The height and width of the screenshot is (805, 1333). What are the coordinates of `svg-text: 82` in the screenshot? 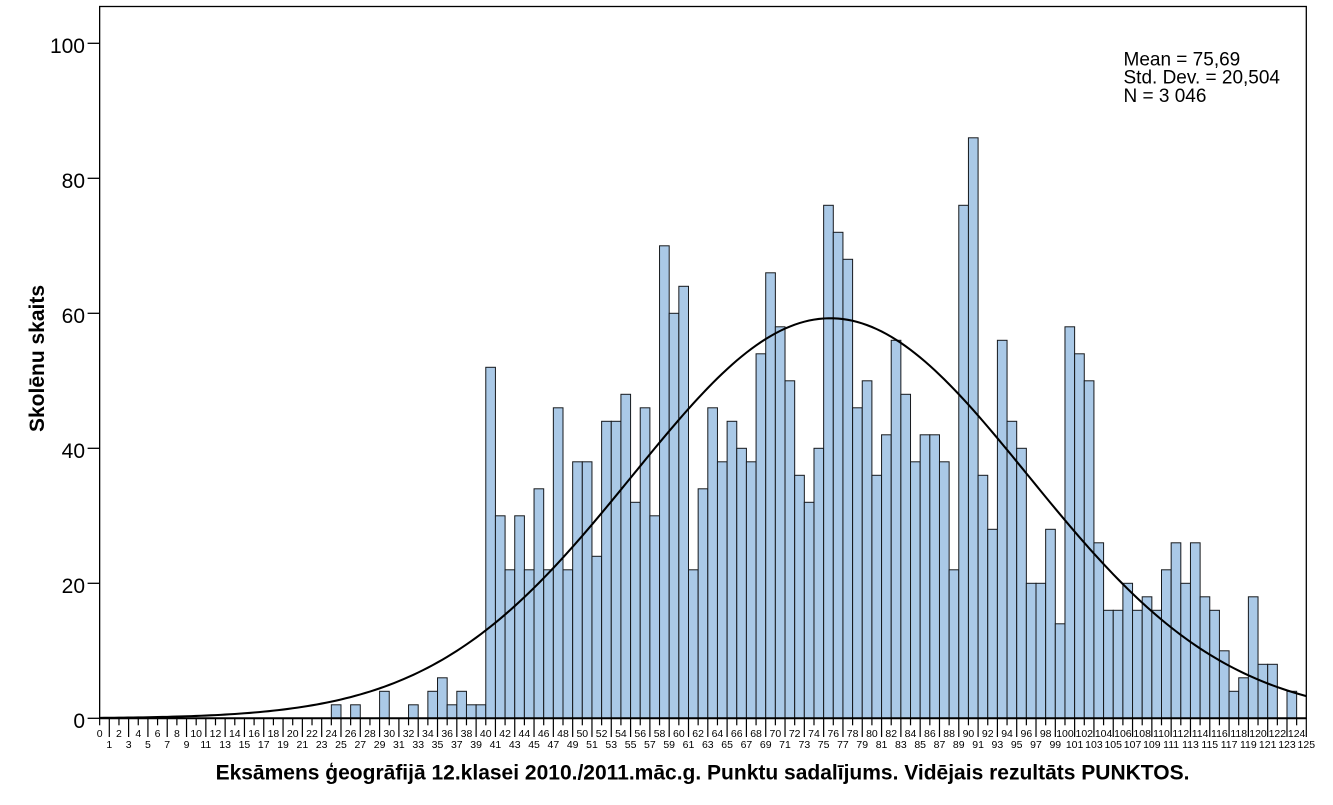 It's located at (891, 734).